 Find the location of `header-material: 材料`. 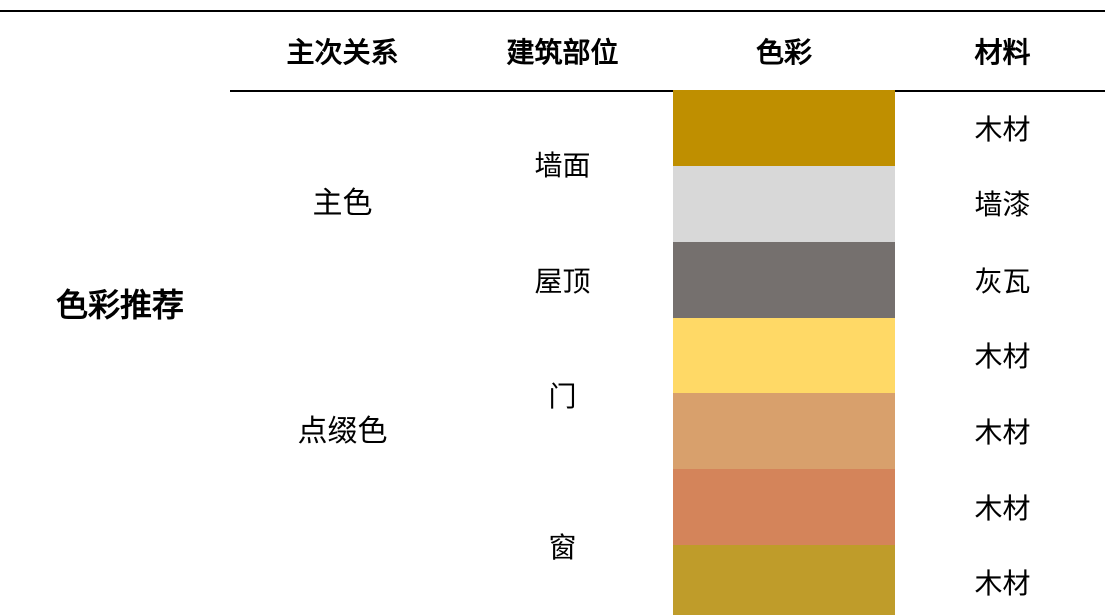

header-material: 材料 is located at coordinates (1002, 52).